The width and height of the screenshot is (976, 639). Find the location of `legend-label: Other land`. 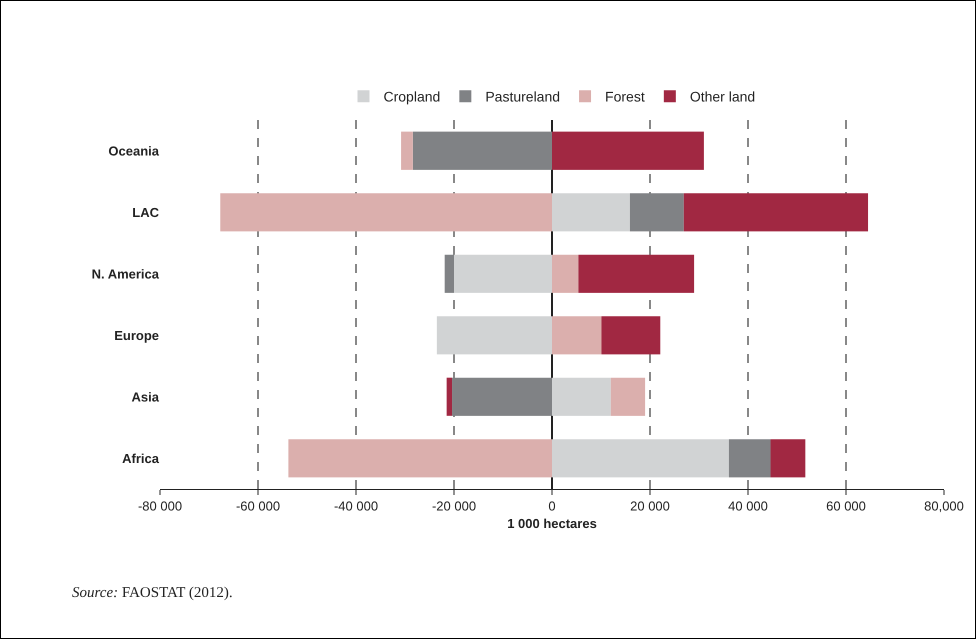

legend-label: Other land is located at coordinates (723, 96).